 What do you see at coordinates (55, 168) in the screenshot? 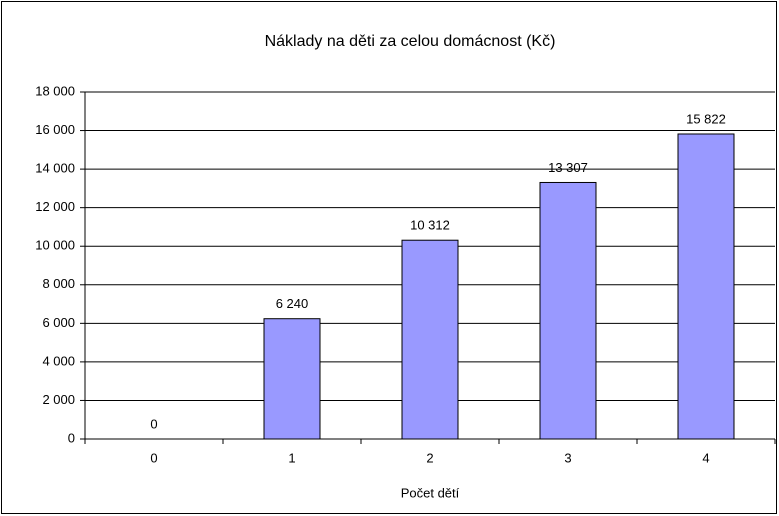
I see `y-tick-label: 14 000` at bounding box center [55, 168].